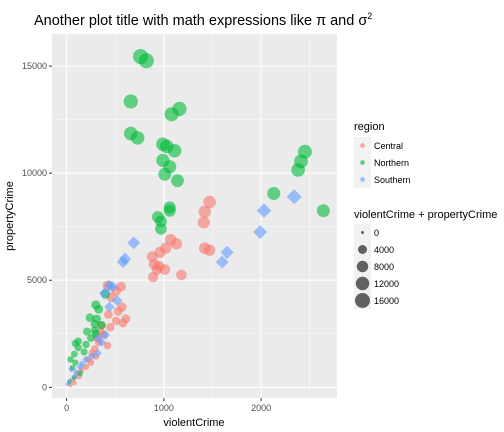 The width and height of the screenshot is (504, 432). I want to click on legend-size-label: 0, so click(376, 233).